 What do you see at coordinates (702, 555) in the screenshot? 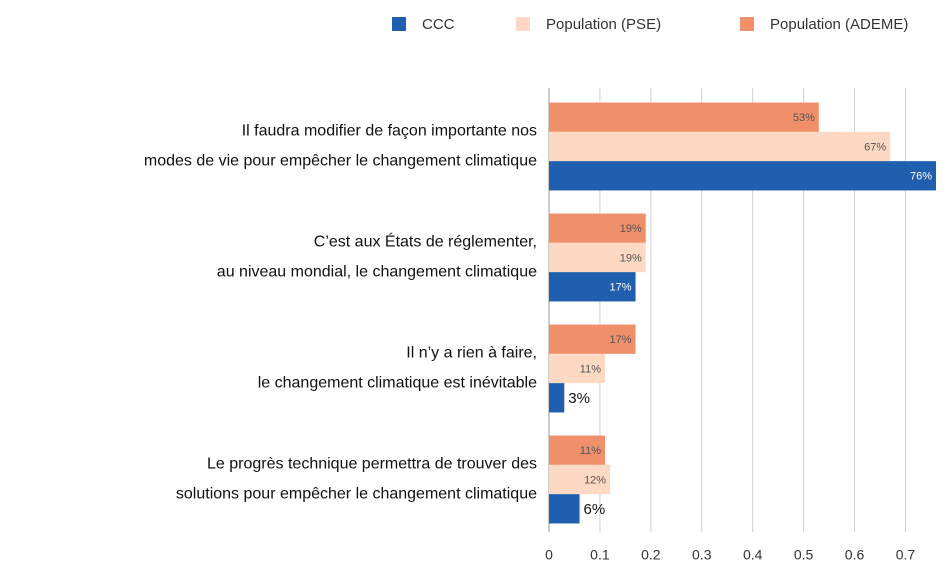
I see `x-tick-label: 0.3` at bounding box center [702, 555].